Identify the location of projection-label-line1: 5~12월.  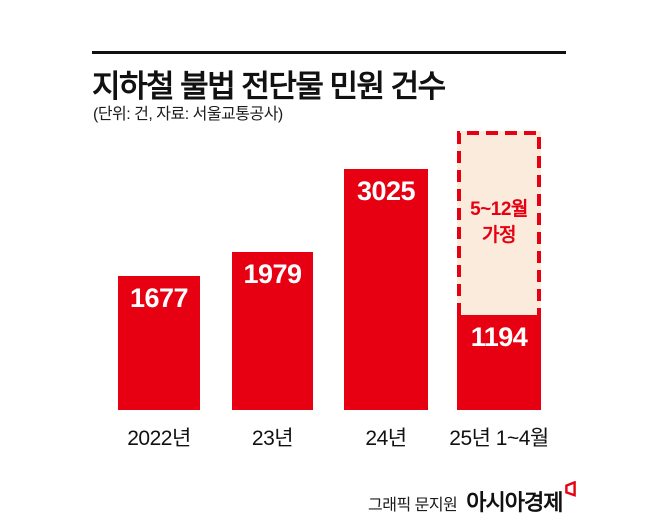
(499, 209).